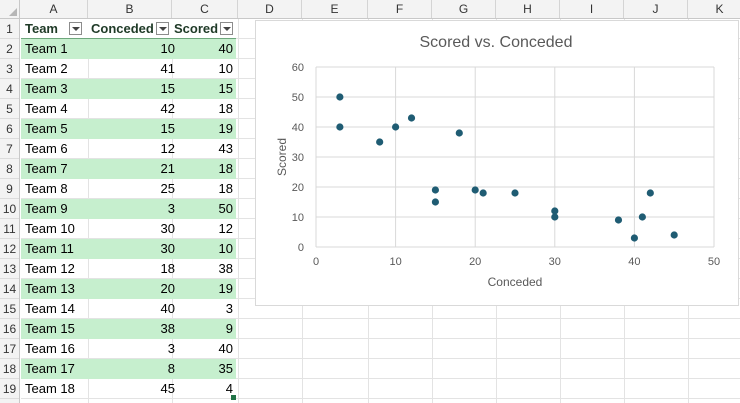 The image size is (740, 403). What do you see at coordinates (9, 49) in the screenshot?
I see `row-header-2: 2` at bounding box center [9, 49].